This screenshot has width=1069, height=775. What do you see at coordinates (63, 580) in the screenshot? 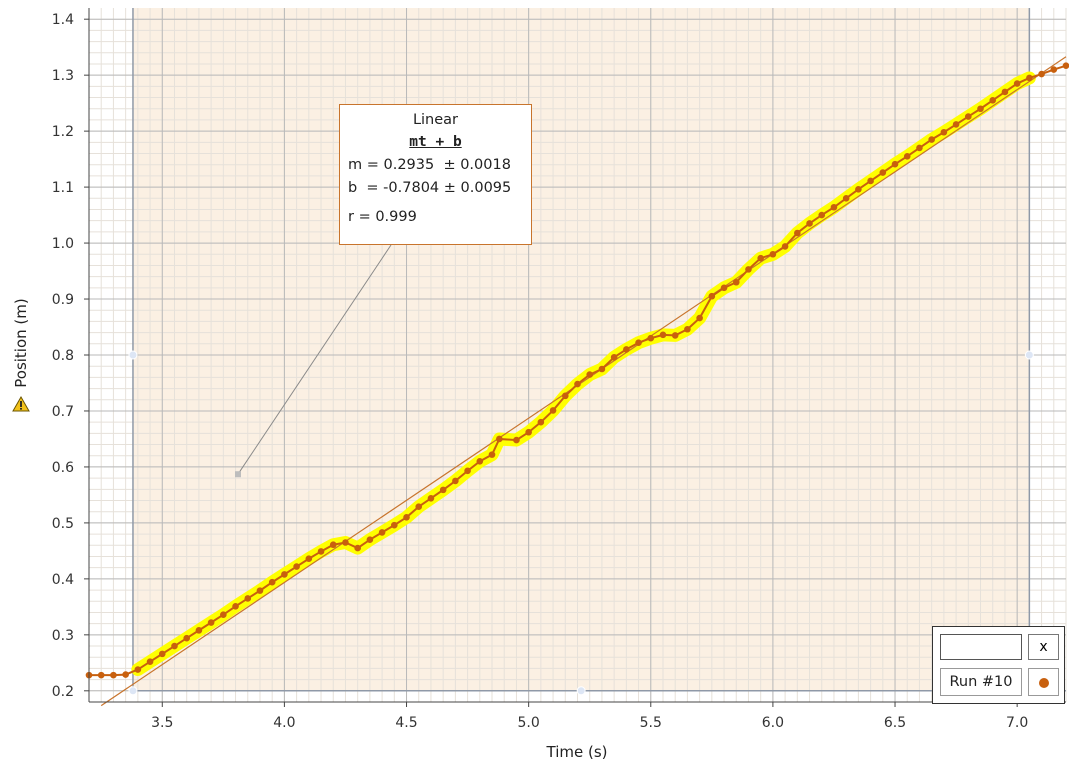
I see `y-tick-label: 0.4` at bounding box center [63, 580].